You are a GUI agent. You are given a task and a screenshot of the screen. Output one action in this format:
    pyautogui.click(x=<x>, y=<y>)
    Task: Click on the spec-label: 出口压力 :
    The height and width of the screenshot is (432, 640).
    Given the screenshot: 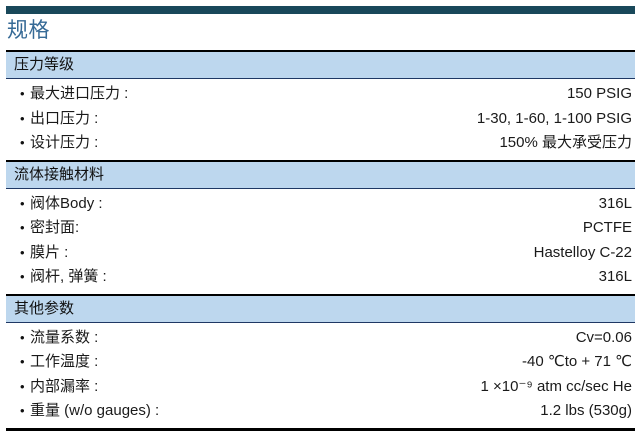 What is the action you would take?
    pyautogui.click(x=64, y=118)
    